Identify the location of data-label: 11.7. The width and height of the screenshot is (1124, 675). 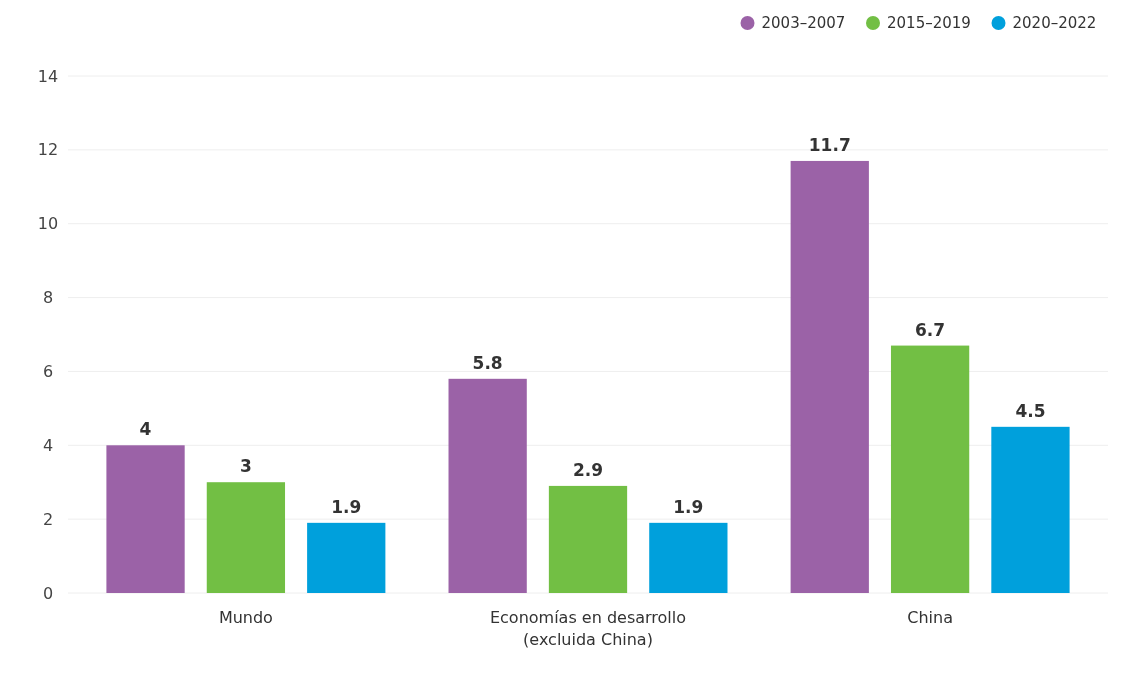
(829, 144).